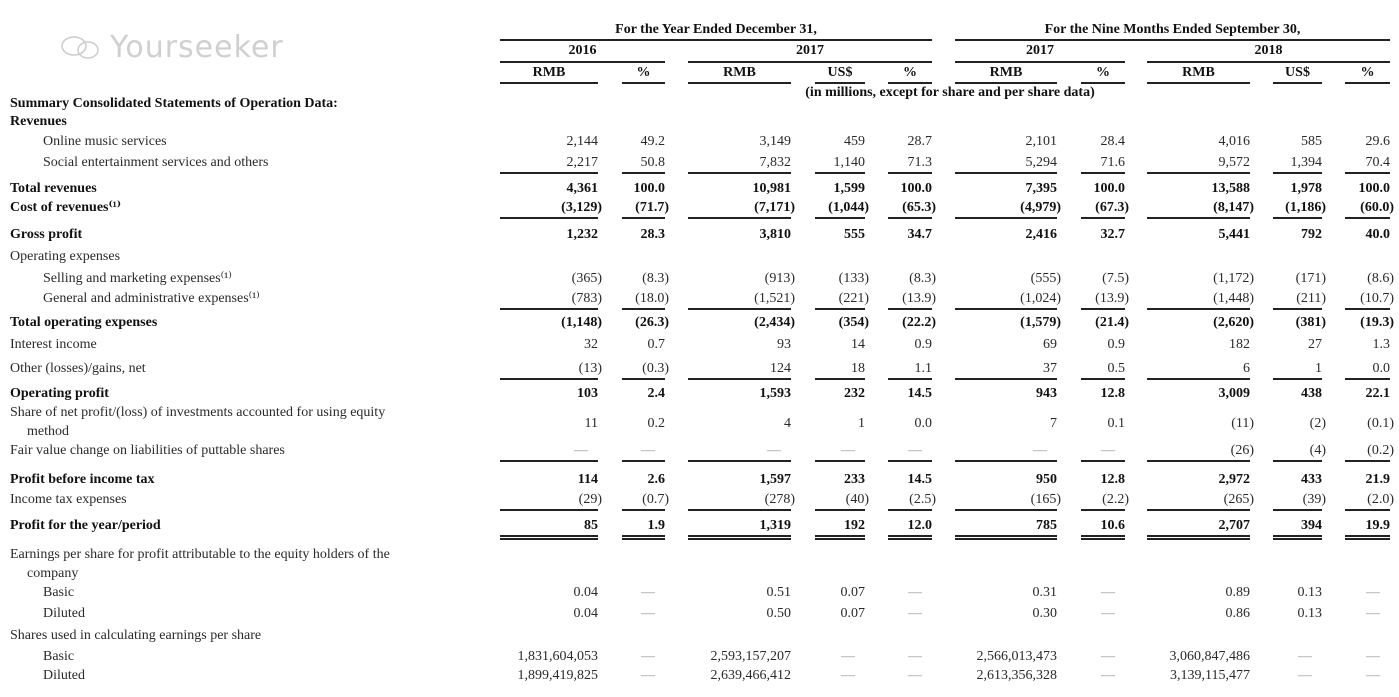 The image size is (1399, 697). What do you see at coordinates (1268, 50) in the screenshot?
I see `year-header: 2018` at bounding box center [1268, 50].